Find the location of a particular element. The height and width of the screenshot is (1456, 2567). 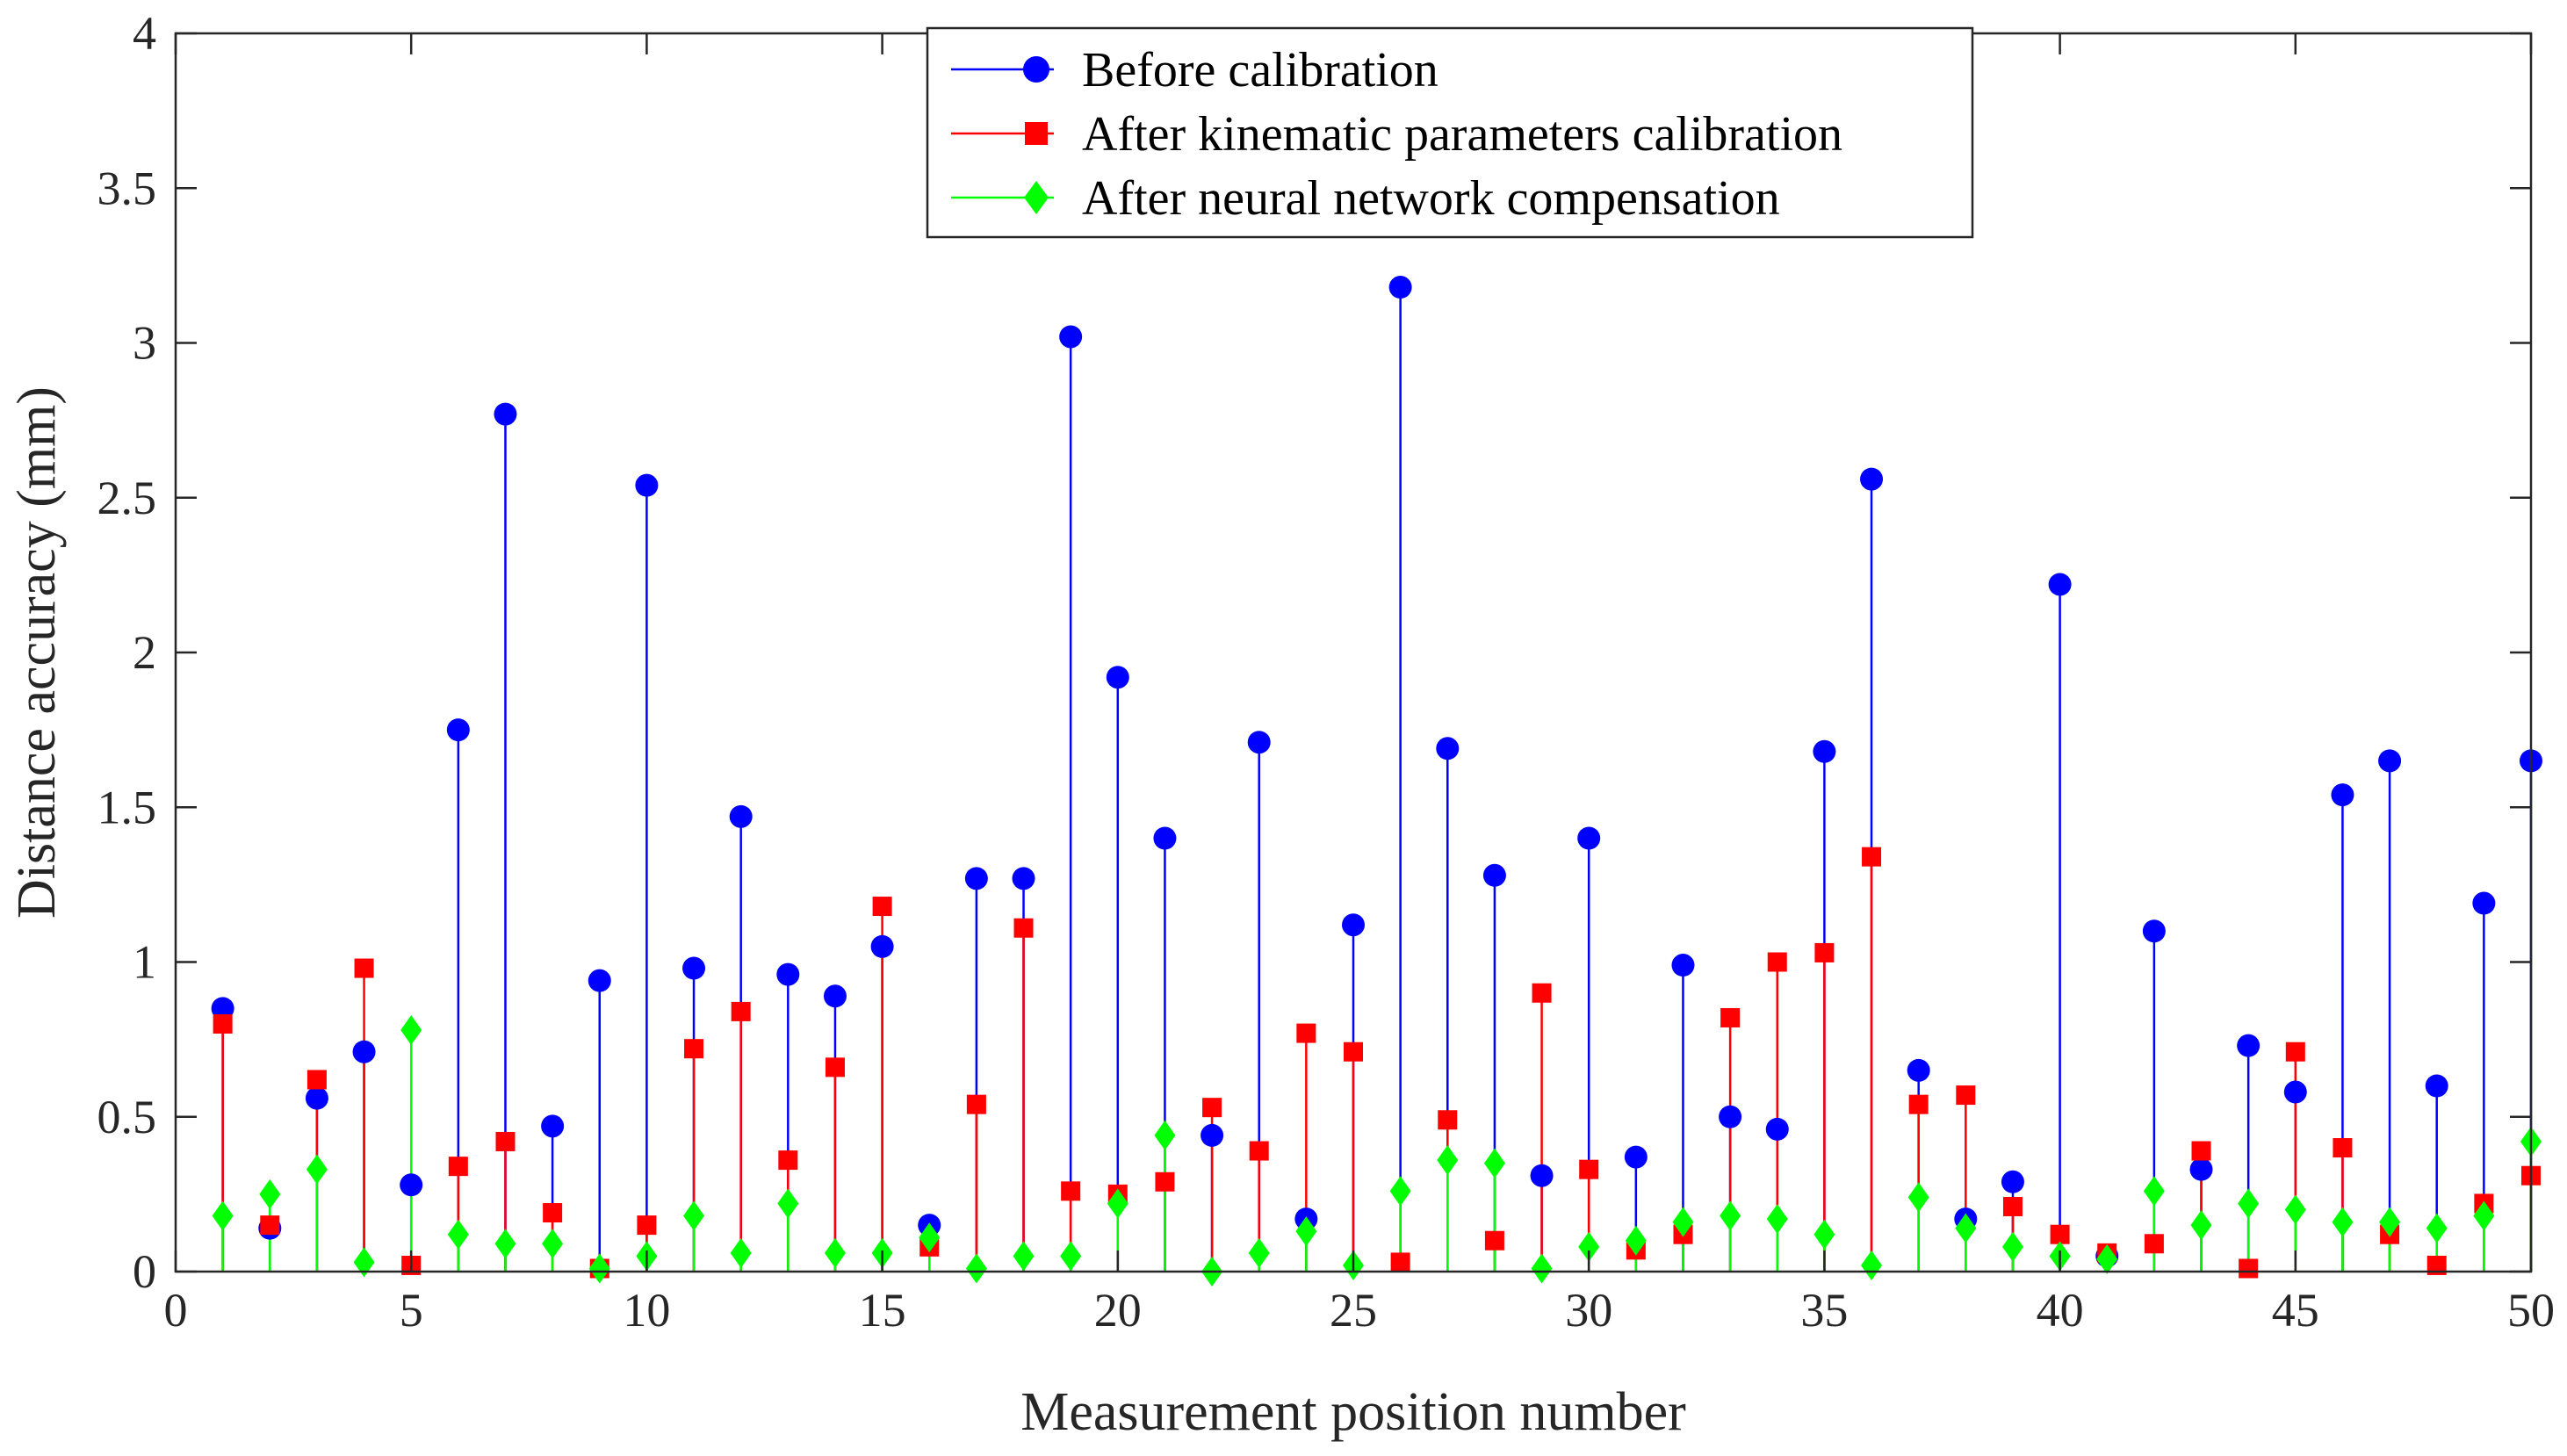

y-tick-label: 4 is located at coordinates (144, 33).